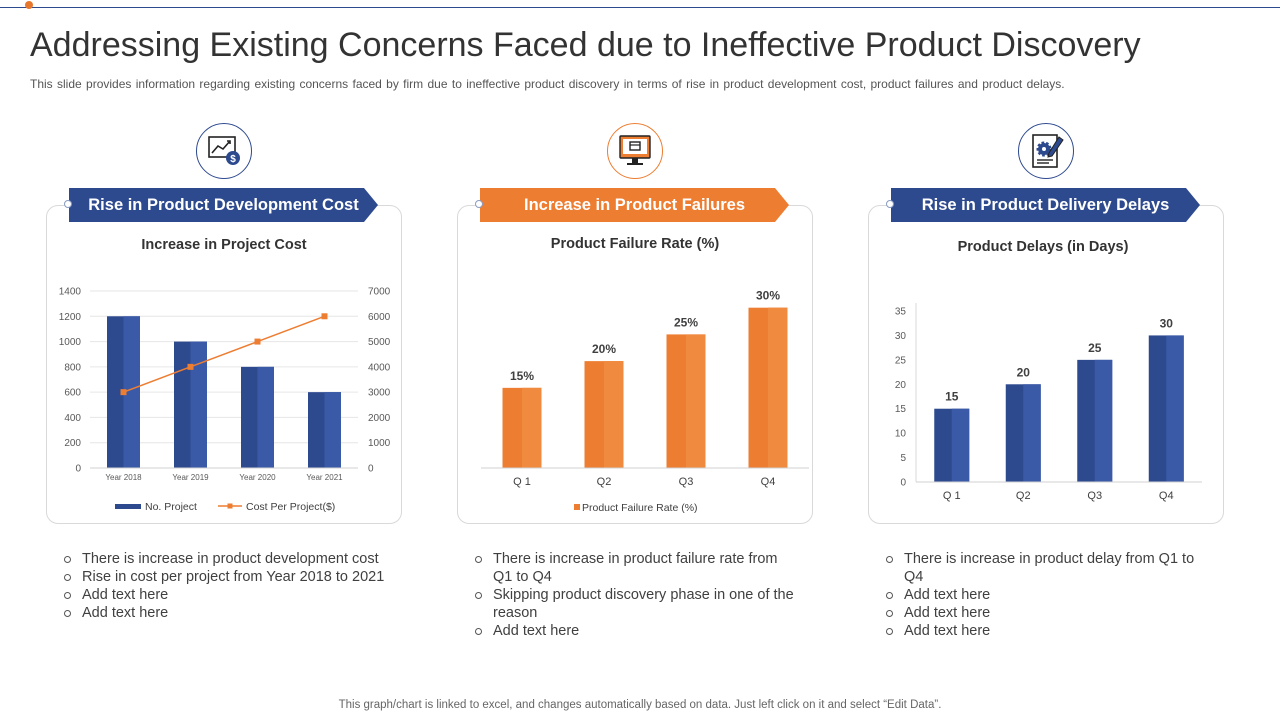 This screenshot has height=720, width=1280. I want to click on x-tick-label: Year 2018, so click(123, 477).